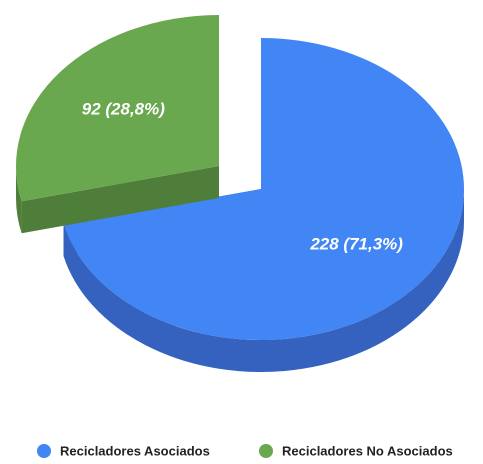  Describe the element at coordinates (367, 450) in the screenshot. I see `legend-label: Recicladores No Asociados` at that location.